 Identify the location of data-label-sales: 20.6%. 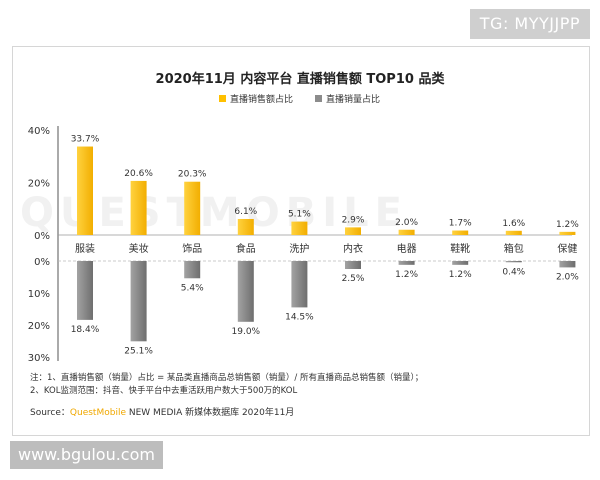
(138, 174).